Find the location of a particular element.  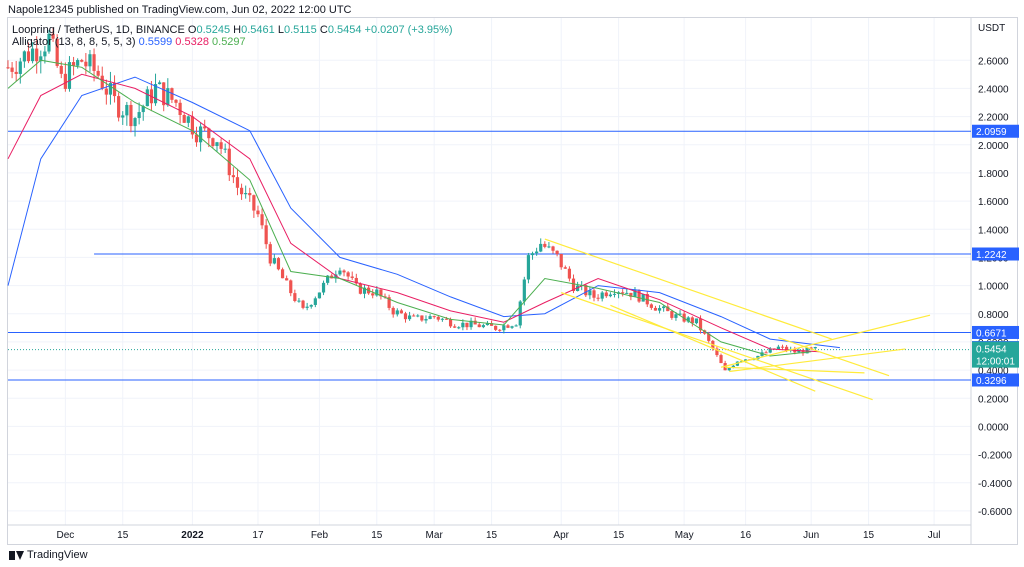

y-tick-label: 2.6000 is located at coordinates (993, 61).